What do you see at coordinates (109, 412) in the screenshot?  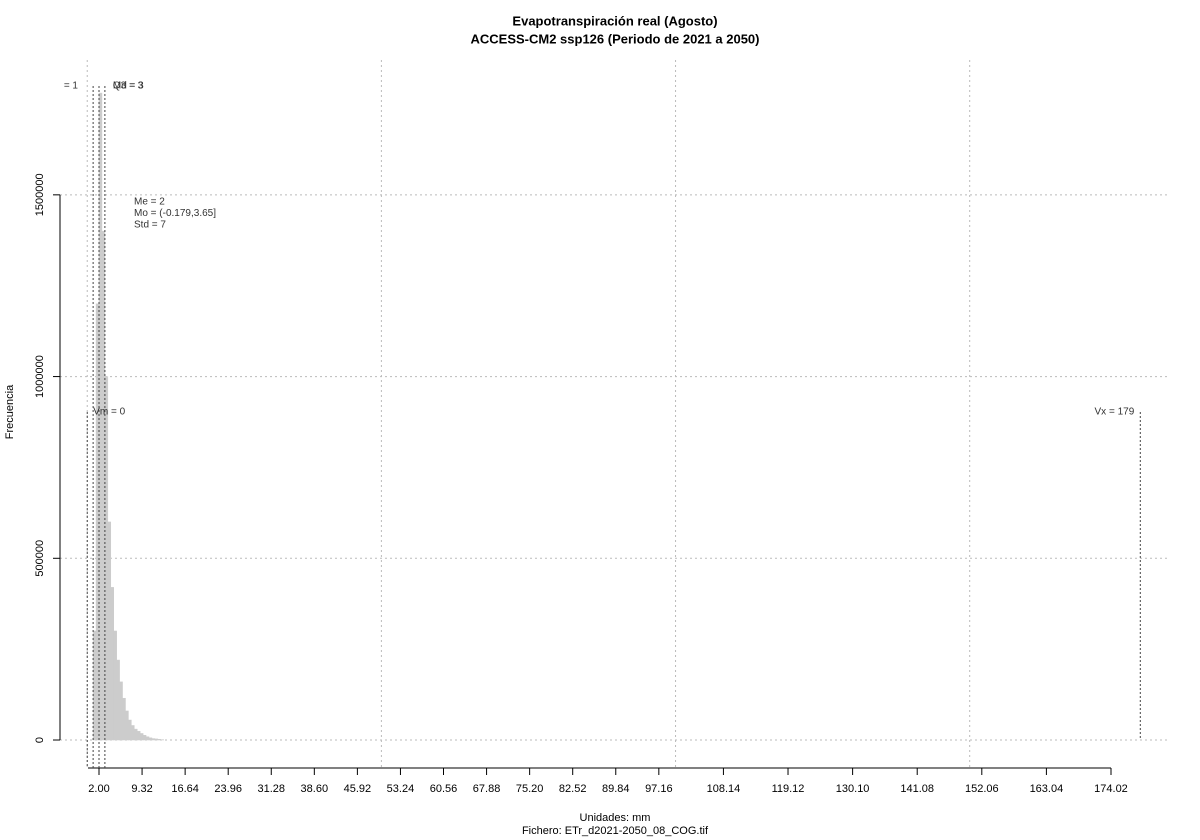 I see `reference-label: Vm = 0` at bounding box center [109, 412].